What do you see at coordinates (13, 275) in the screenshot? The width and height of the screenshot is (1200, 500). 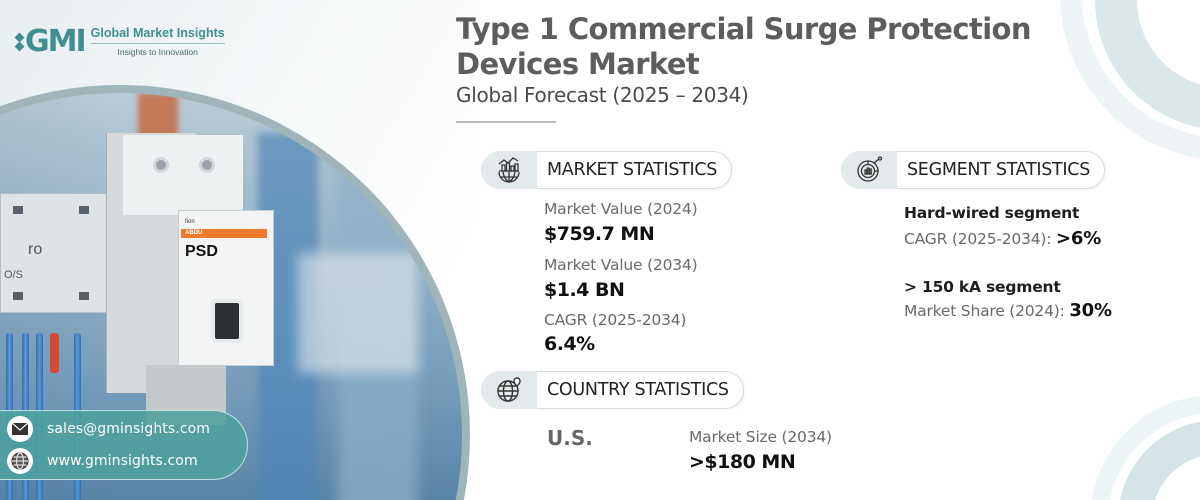 I see `rail-label: O/S` at bounding box center [13, 275].